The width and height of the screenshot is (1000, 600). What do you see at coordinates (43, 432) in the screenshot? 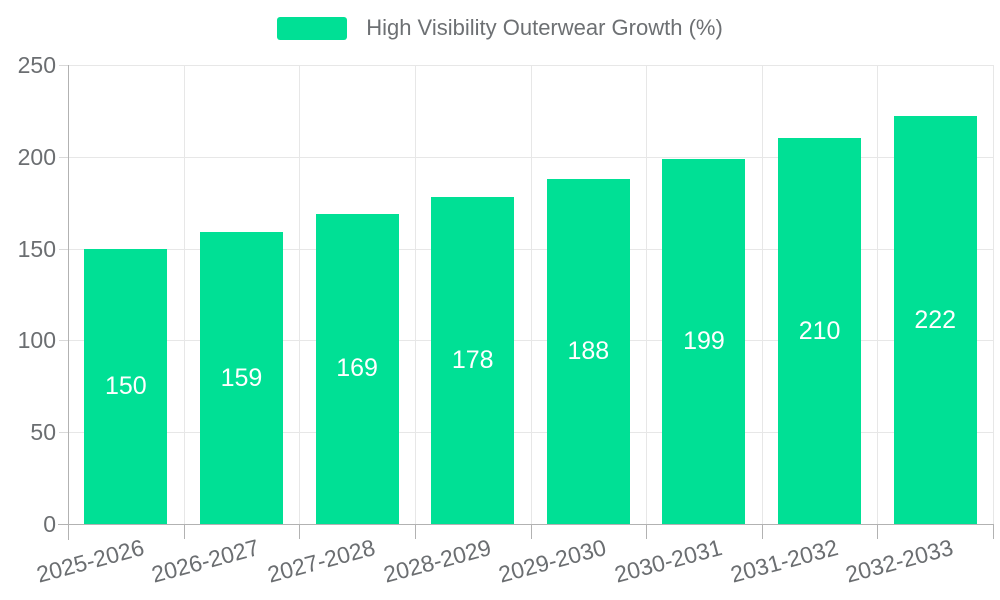
I see `y-tick-label: 50` at bounding box center [43, 432].